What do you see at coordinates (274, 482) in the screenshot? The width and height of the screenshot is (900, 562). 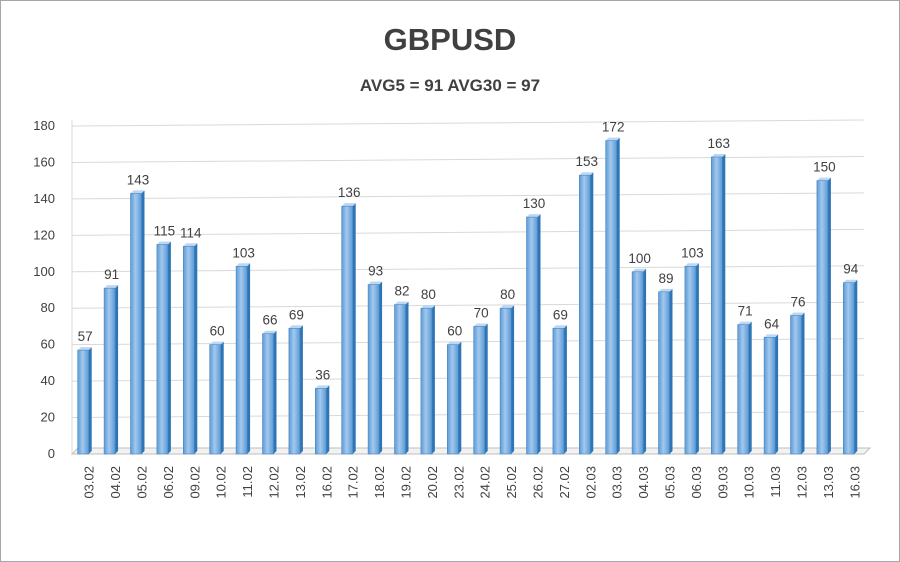 I see `x-tick-label: 12.02` at bounding box center [274, 482].